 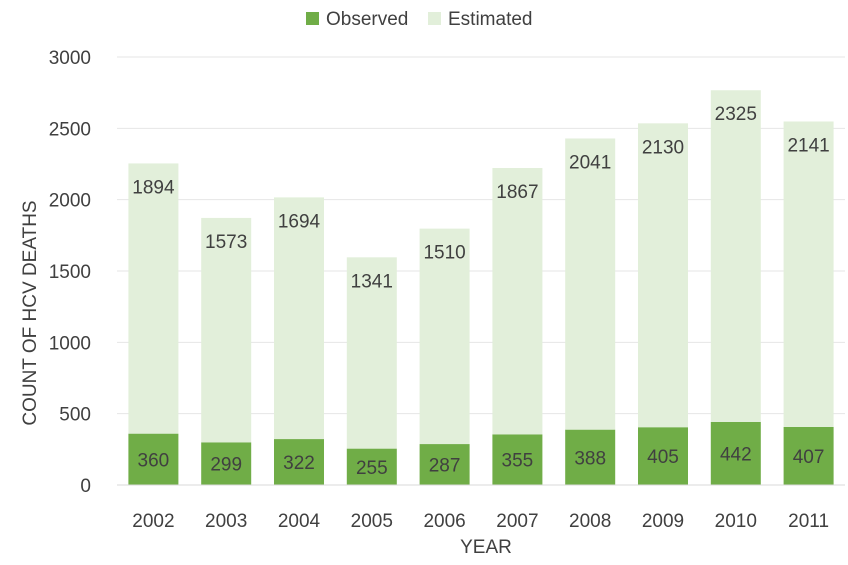 What do you see at coordinates (517, 192) in the screenshot?
I see `data-label-estimated: 1867` at bounding box center [517, 192].